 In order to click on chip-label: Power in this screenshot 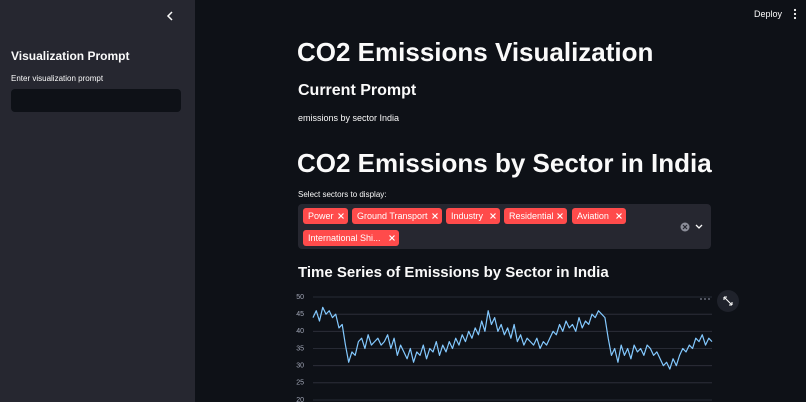, I will do `click(321, 216)`.